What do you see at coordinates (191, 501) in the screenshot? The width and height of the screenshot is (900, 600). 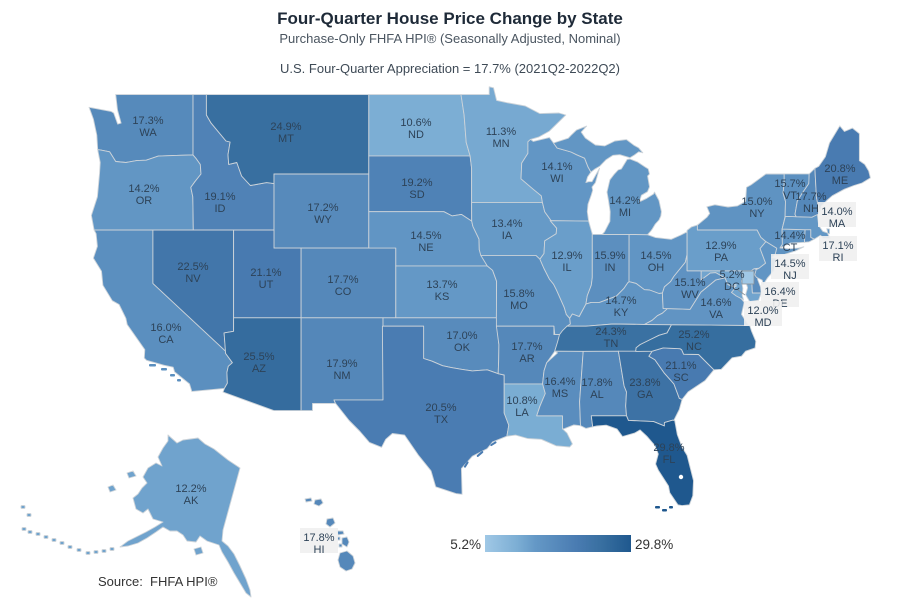 I see `svg-text: AK` at bounding box center [191, 501].